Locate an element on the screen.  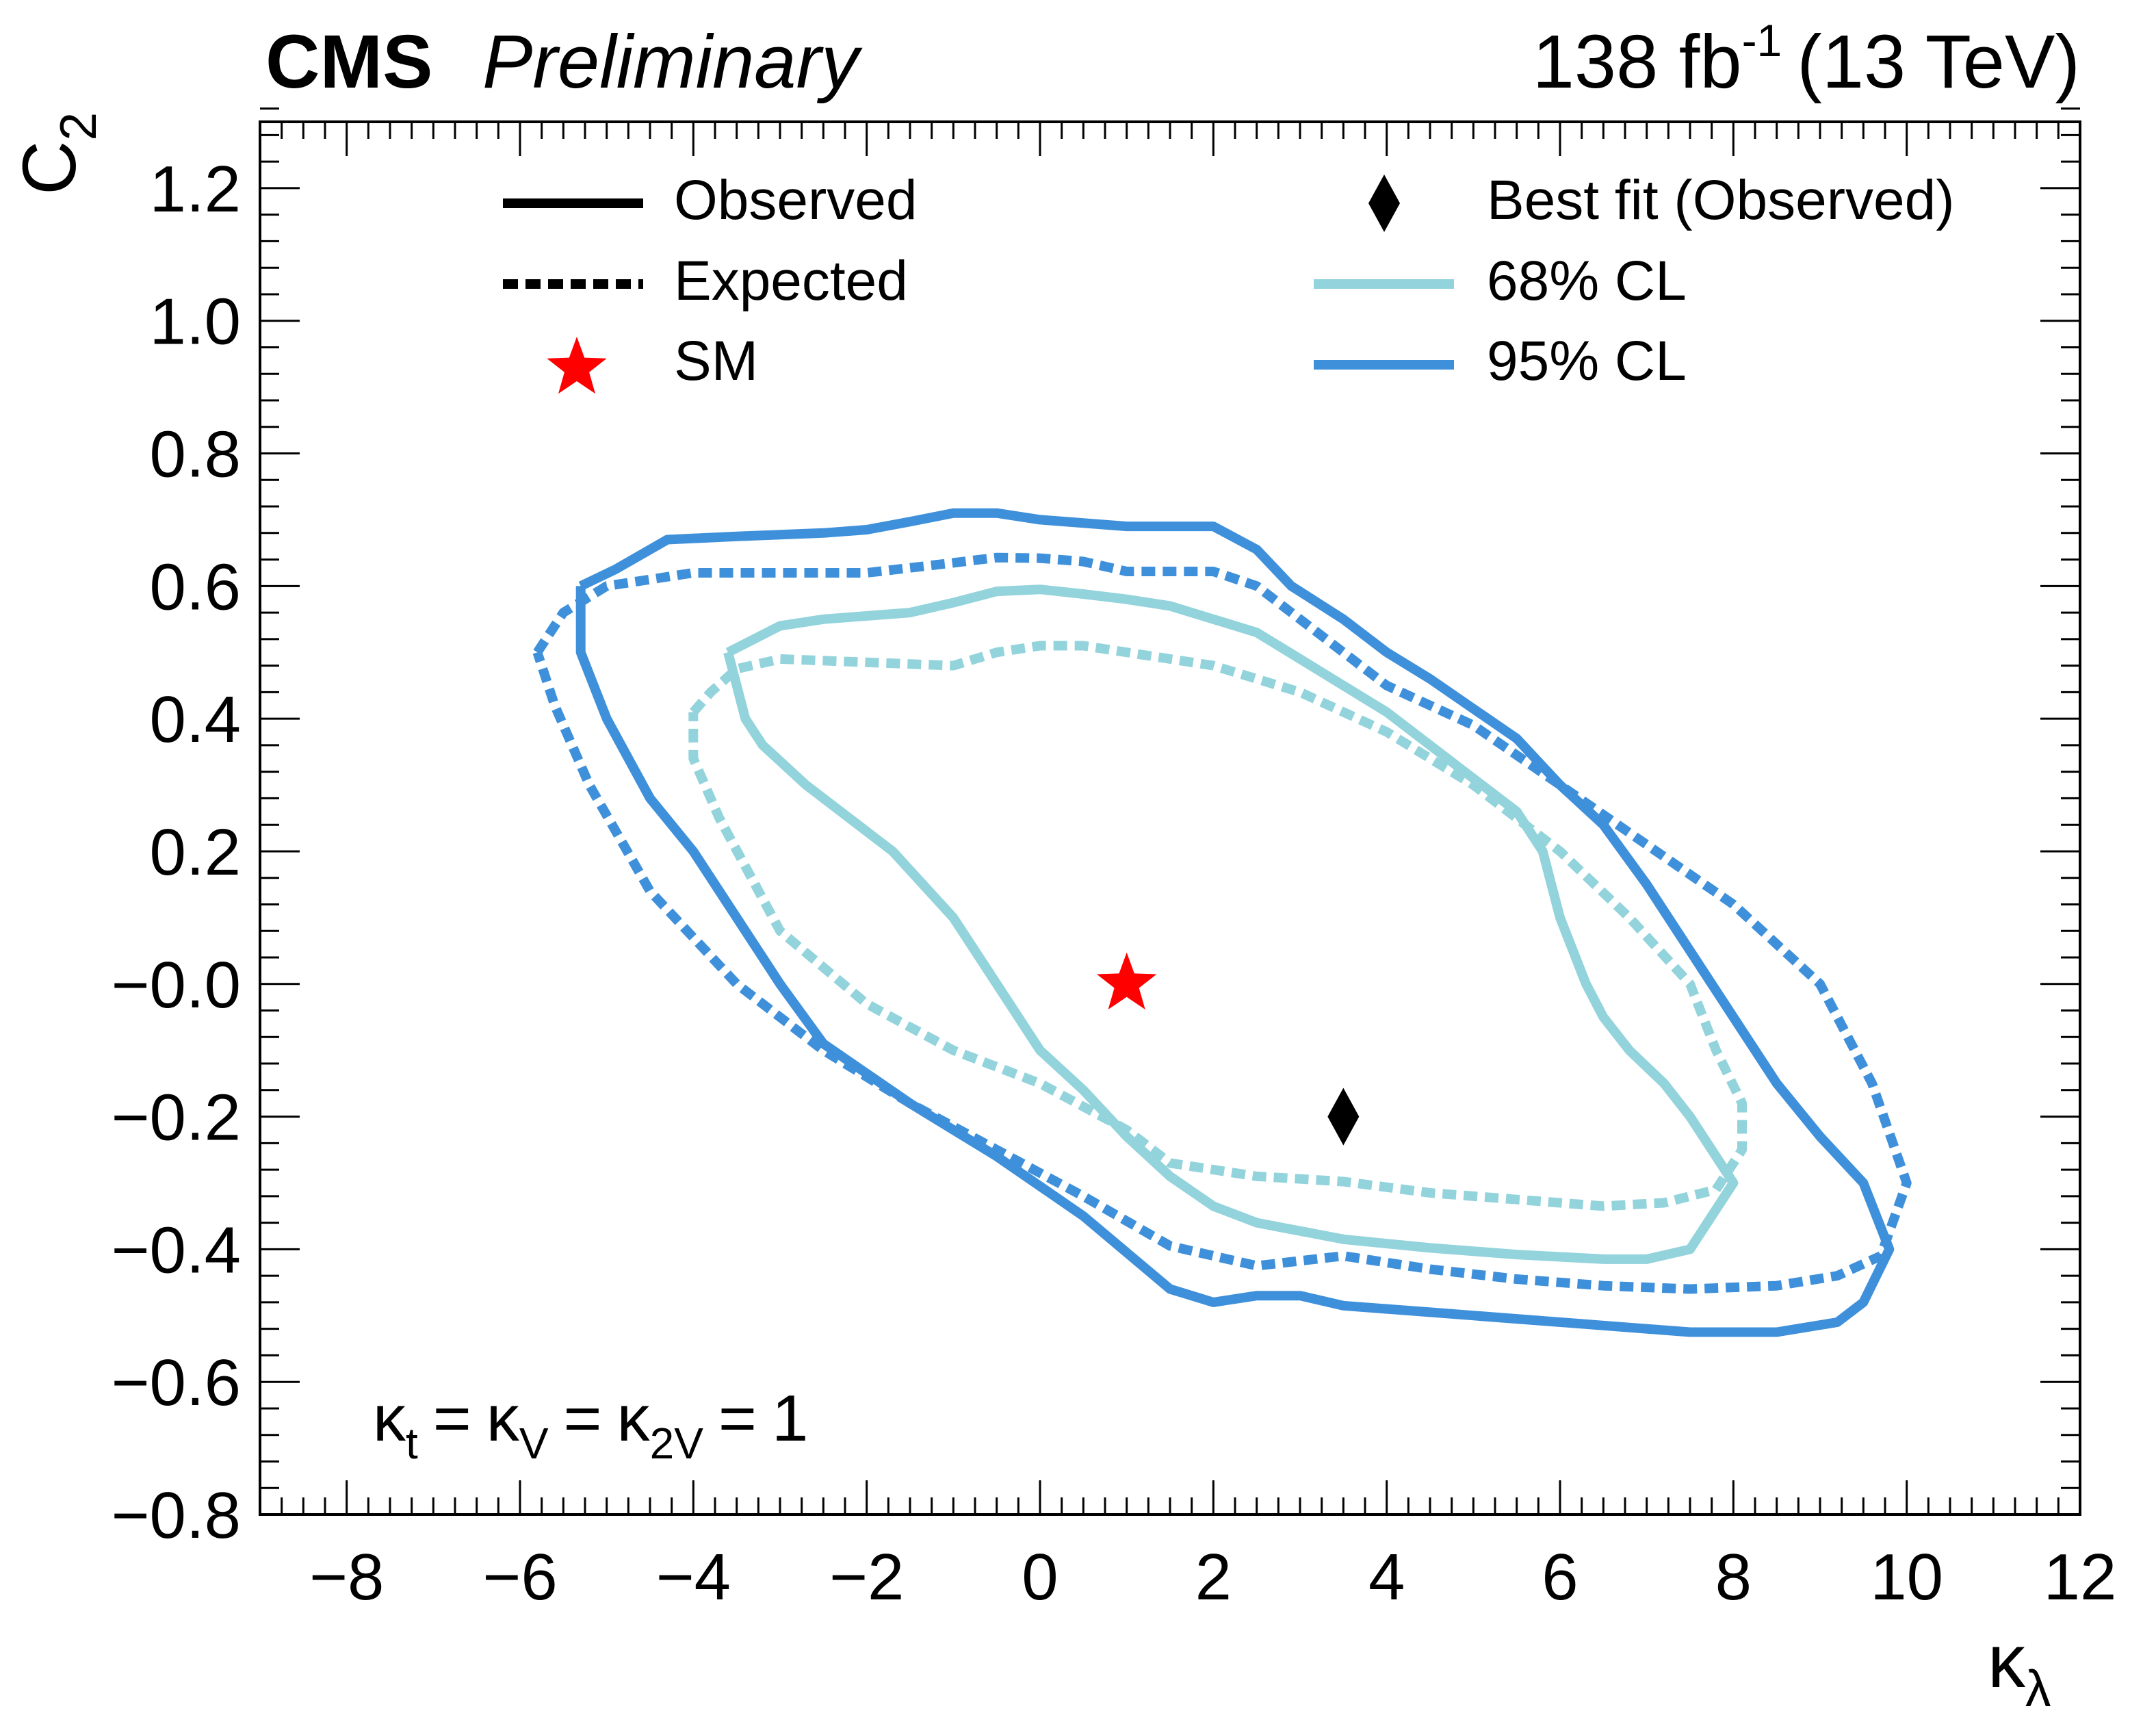
coupling-annotation: κt = κV = κ2V = 1 is located at coordinates (590, 1425).